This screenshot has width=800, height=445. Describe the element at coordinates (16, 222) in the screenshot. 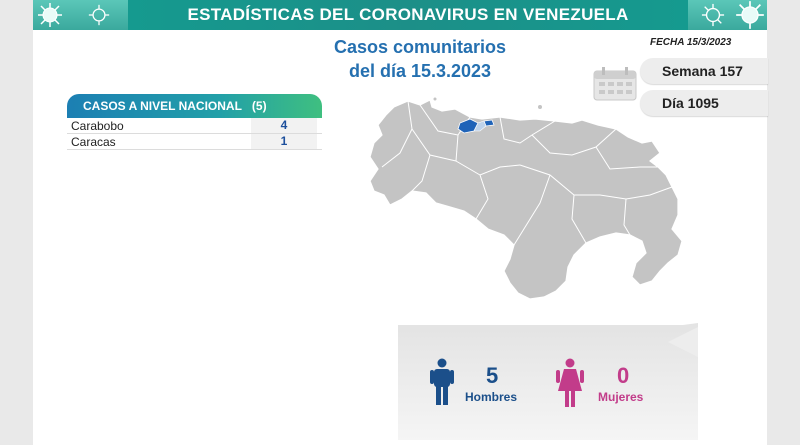

I see `left-margin` at that location.